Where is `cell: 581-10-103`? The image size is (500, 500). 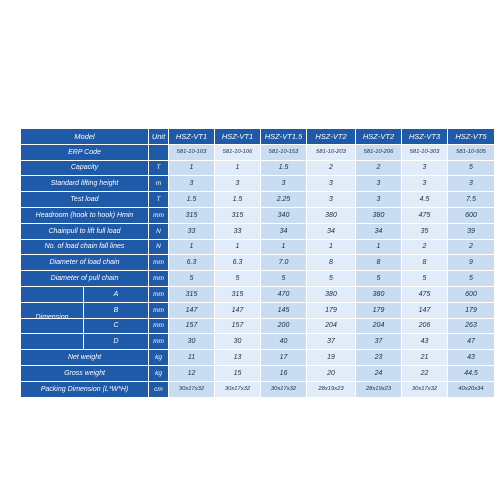
cell: 581-10-103 is located at coordinates (191, 152).